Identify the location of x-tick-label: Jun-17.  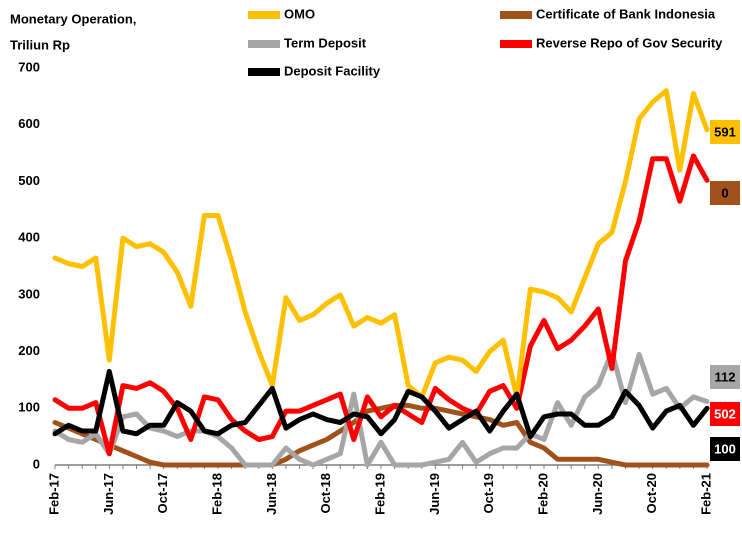
(108, 494).